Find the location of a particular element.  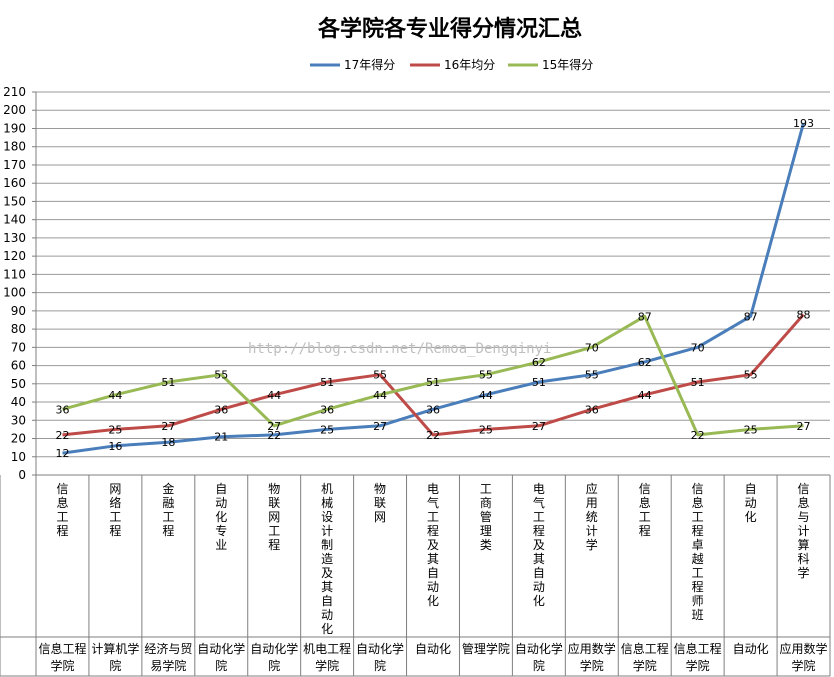

y-tick-label: 100 is located at coordinates (14, 293).